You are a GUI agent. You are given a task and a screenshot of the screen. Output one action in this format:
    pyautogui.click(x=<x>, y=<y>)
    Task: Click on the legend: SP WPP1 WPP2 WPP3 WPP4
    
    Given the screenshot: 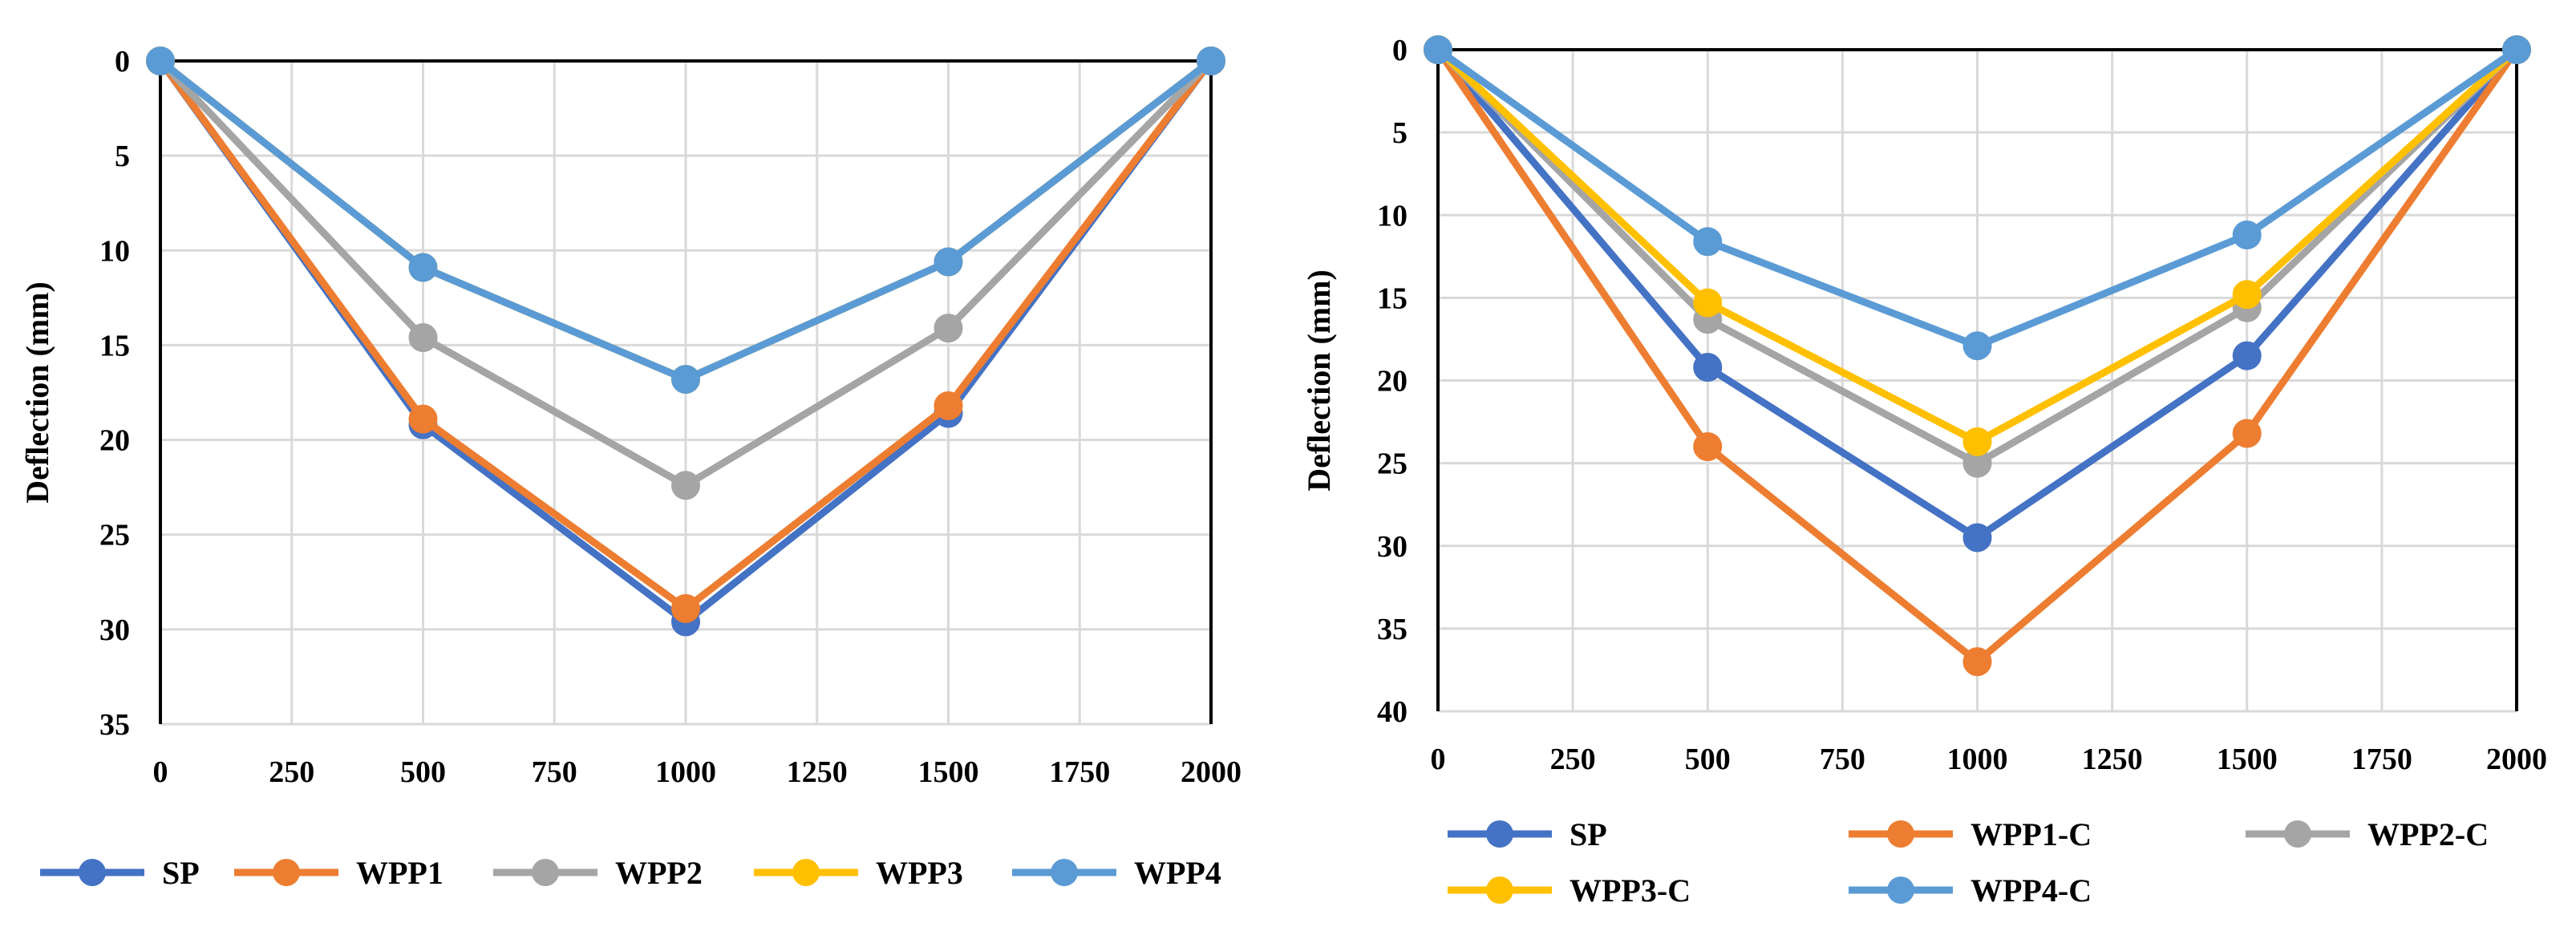 What is the action you would take?
    pyautogui.click(x=630, y=873)
    